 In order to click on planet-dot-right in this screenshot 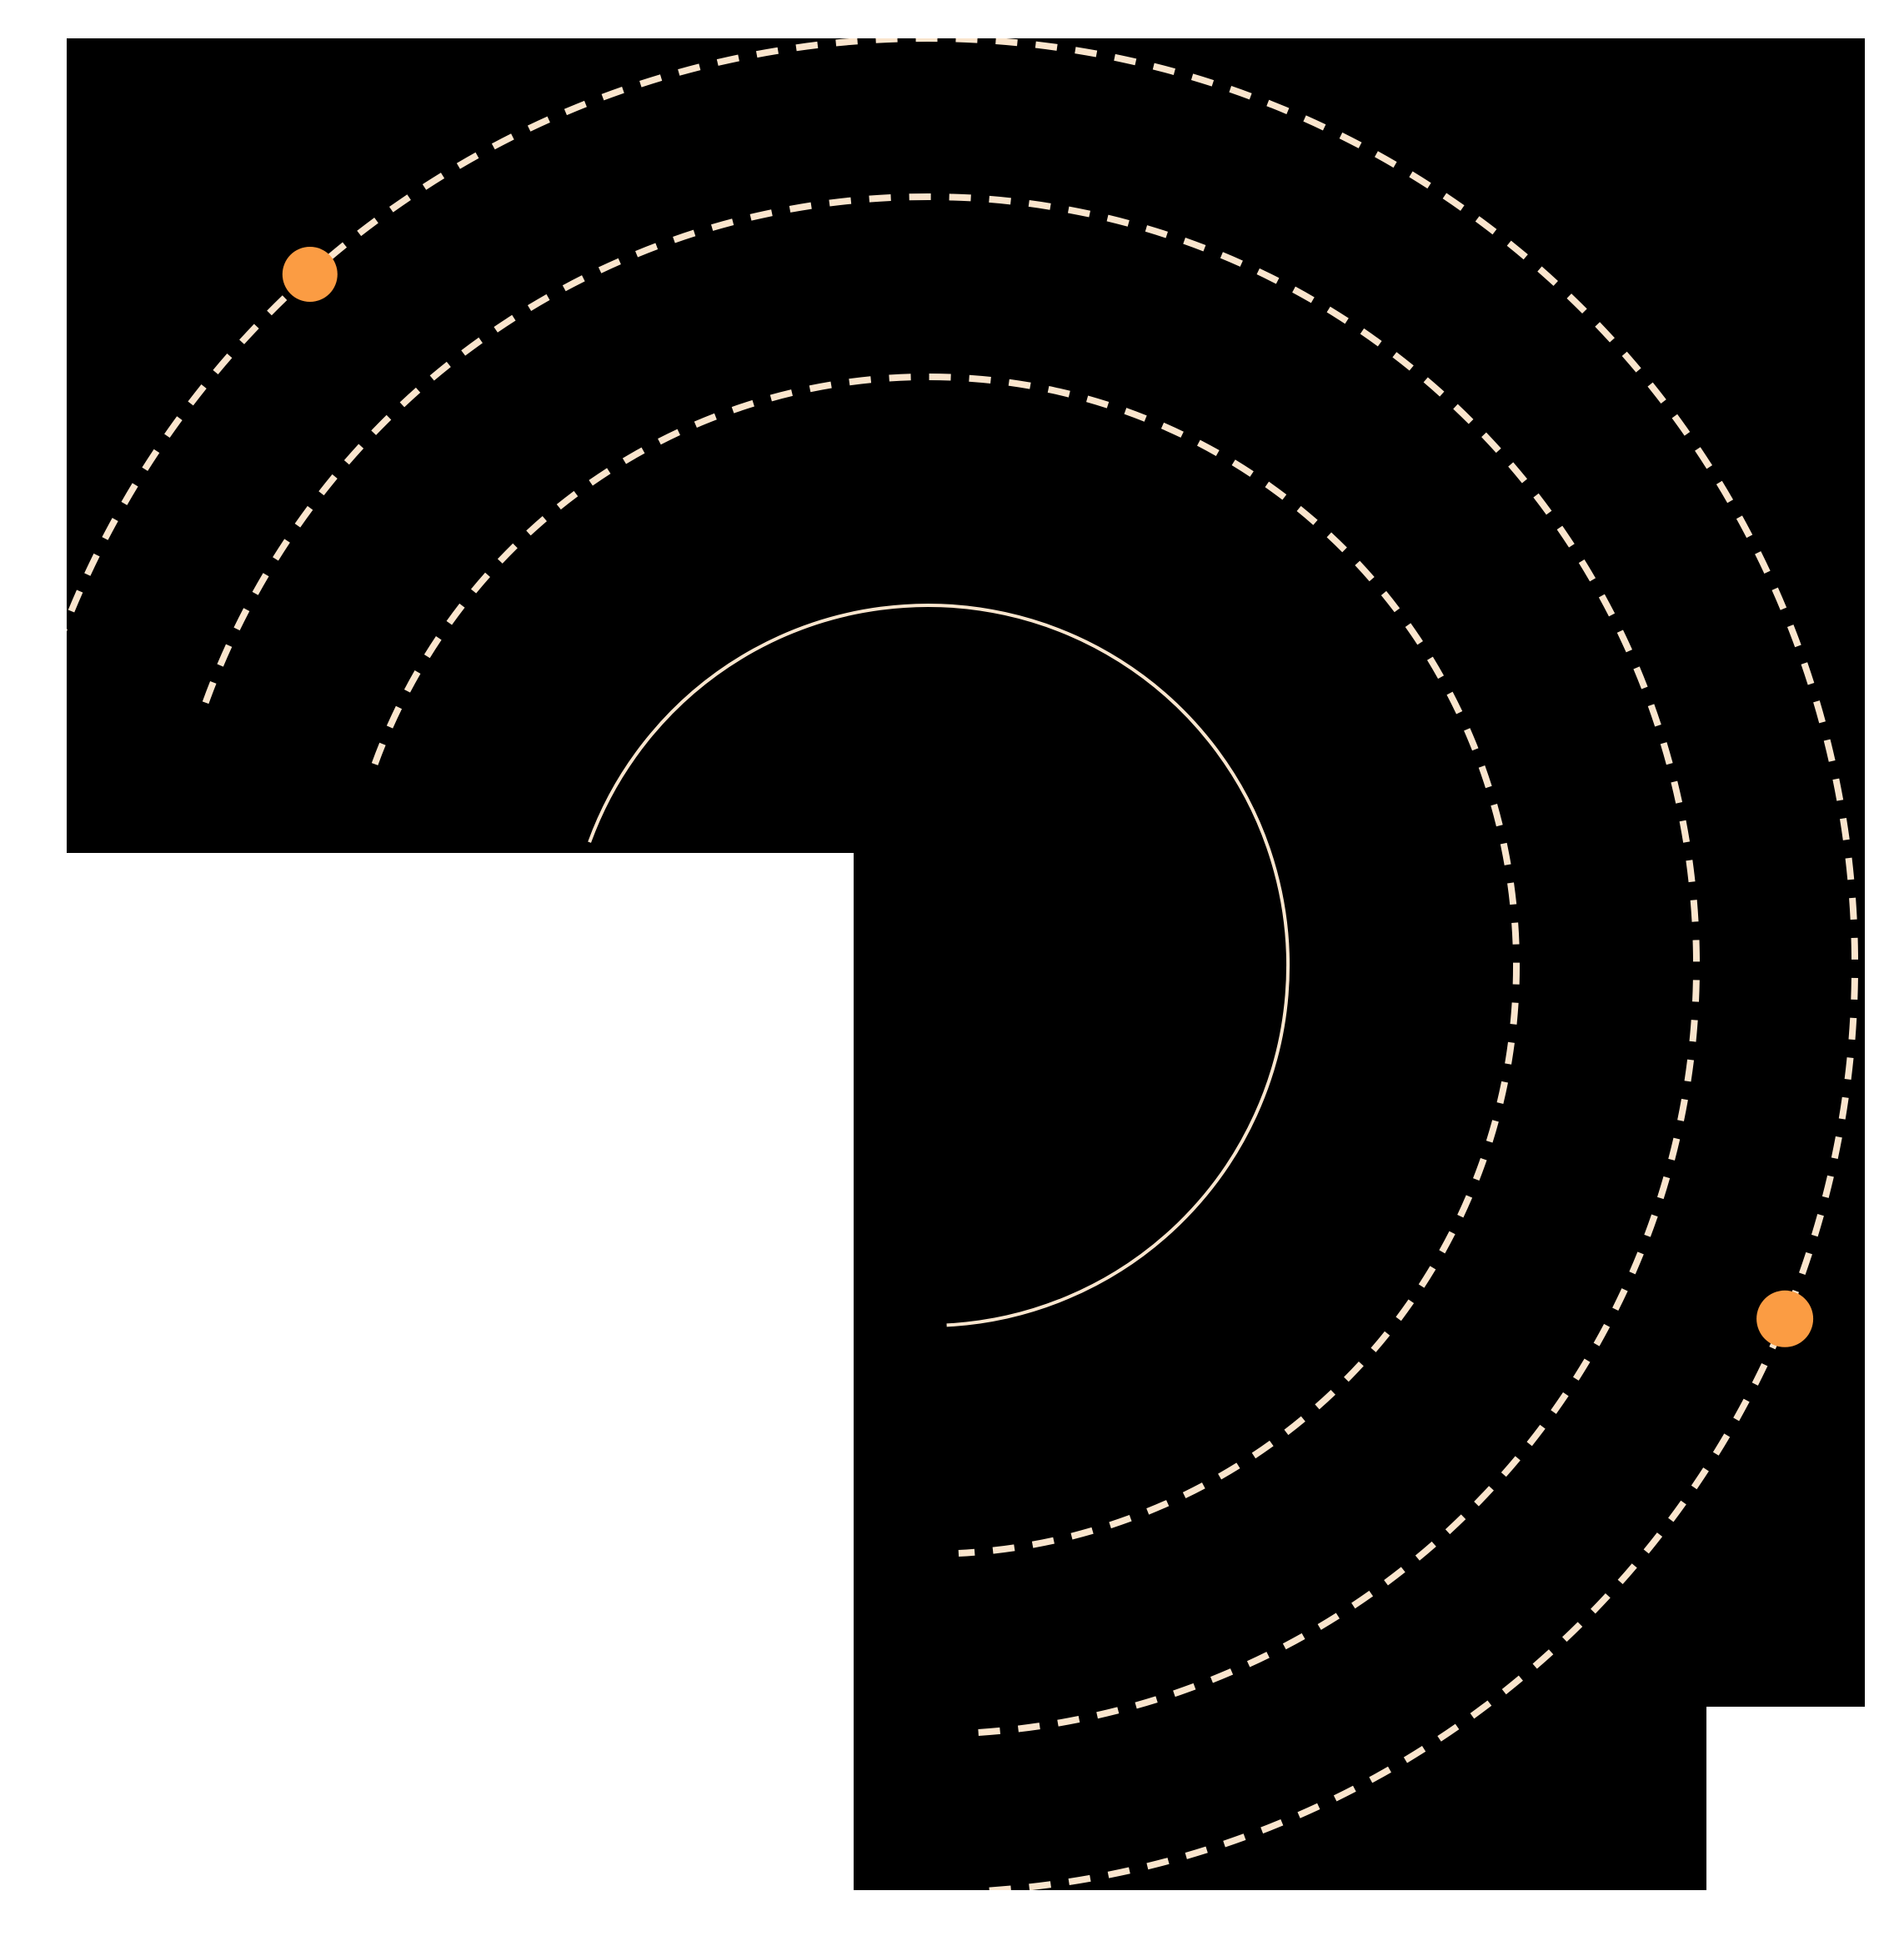, I will do `click(1785, 1318)`.